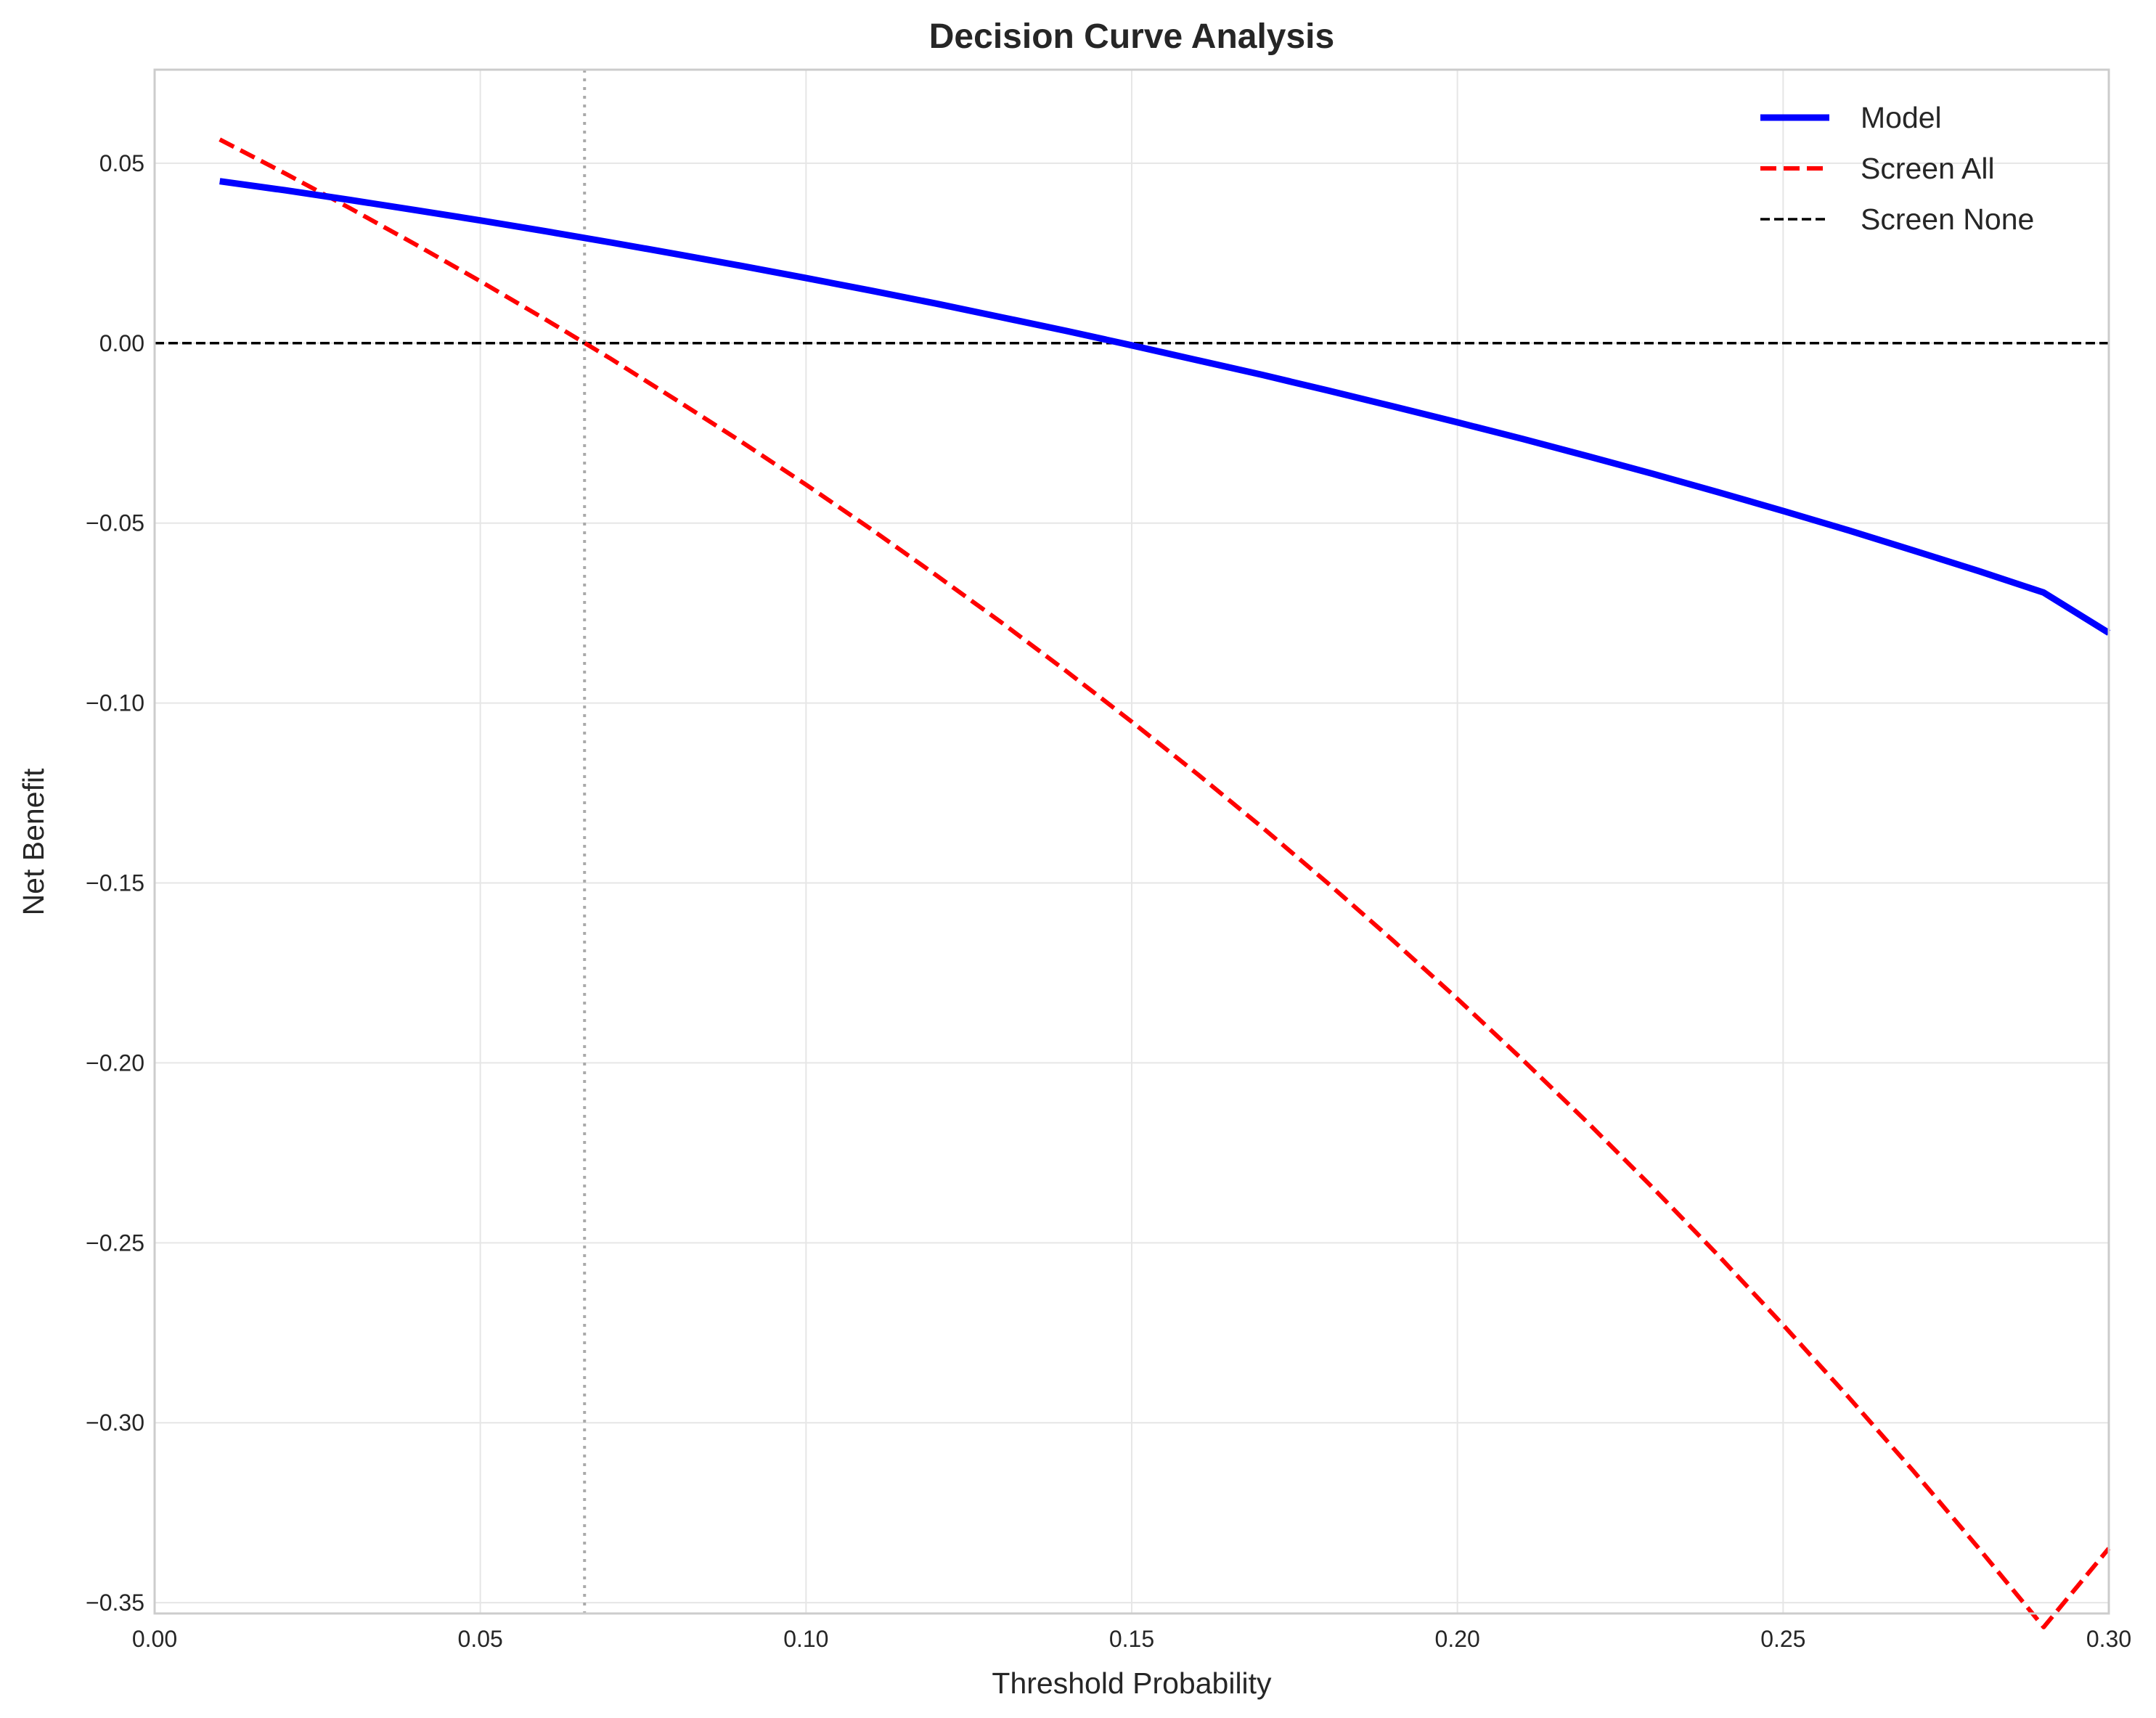  What do you see at coordinates (115, 703) in the screenshot?
I see `y-tick-label: −0.10` at bounding box center [115, 703].